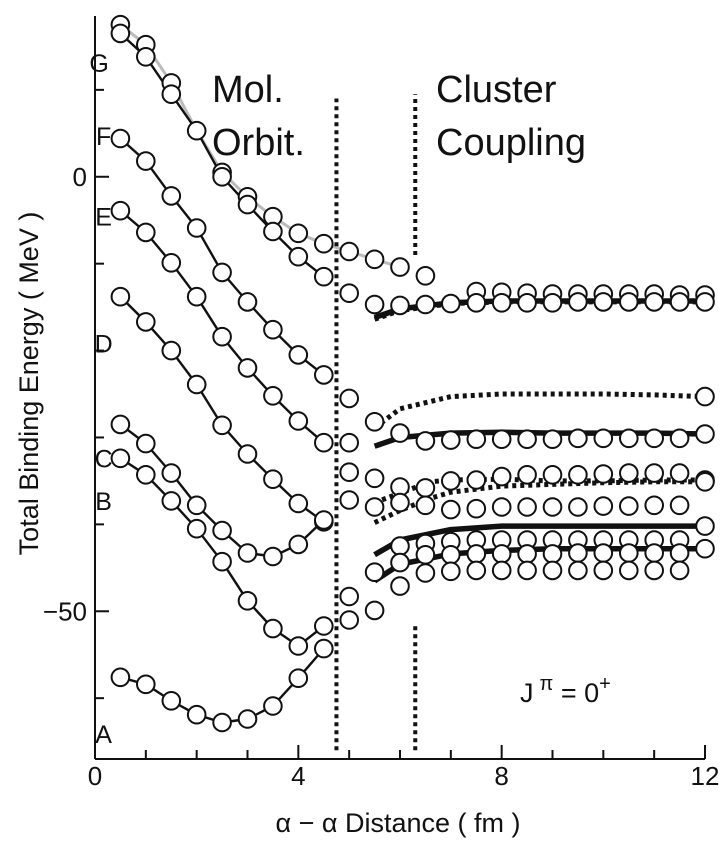  I want to click on mol-orbit-label-line-1: Mol., so click(248, 90).